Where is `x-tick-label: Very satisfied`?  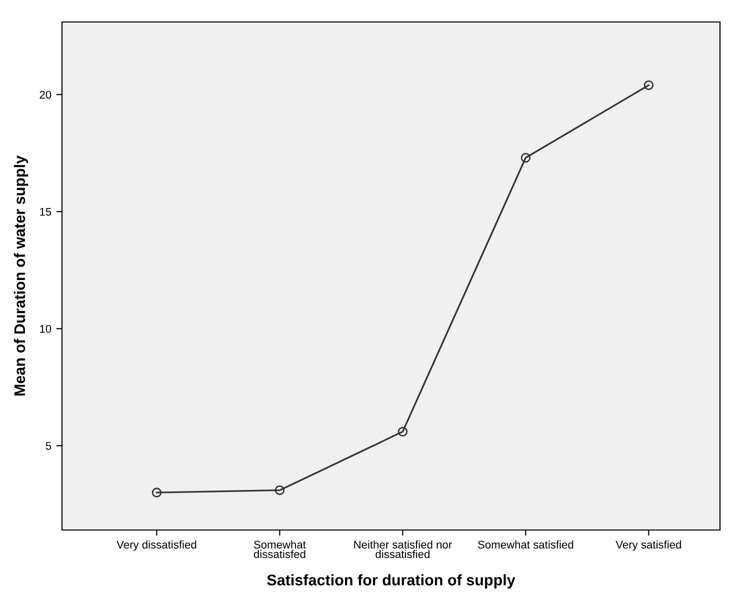
x-tick-label: Very satisfied is located at coordinates (648, 545).